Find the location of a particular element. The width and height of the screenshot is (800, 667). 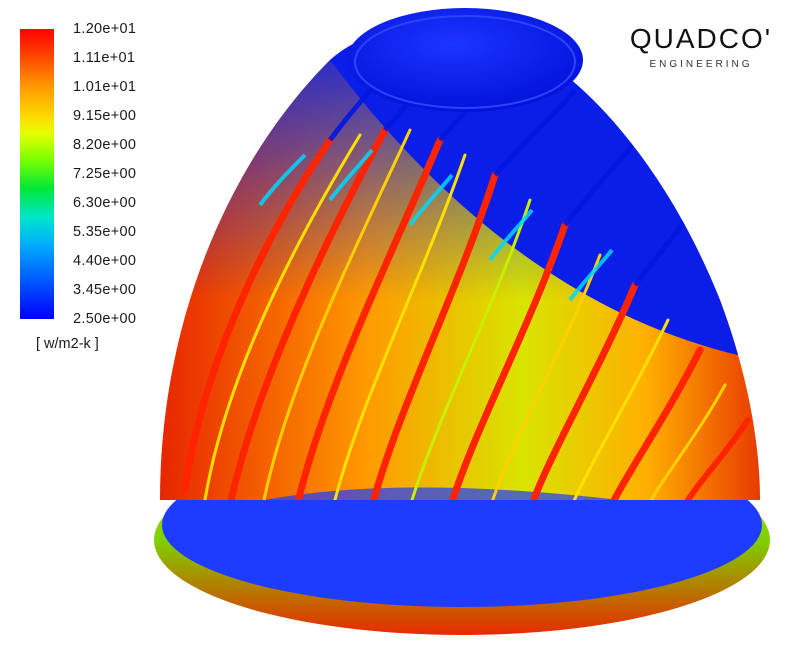

tick-label: 6.30e+00 is located at coordinates (105, 203).